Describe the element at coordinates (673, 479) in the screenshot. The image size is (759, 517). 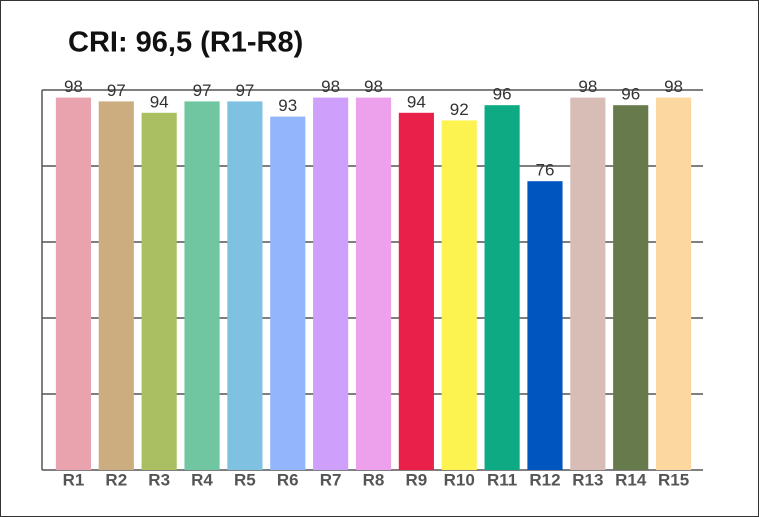
I see `x-tick-label: R15` at that location.